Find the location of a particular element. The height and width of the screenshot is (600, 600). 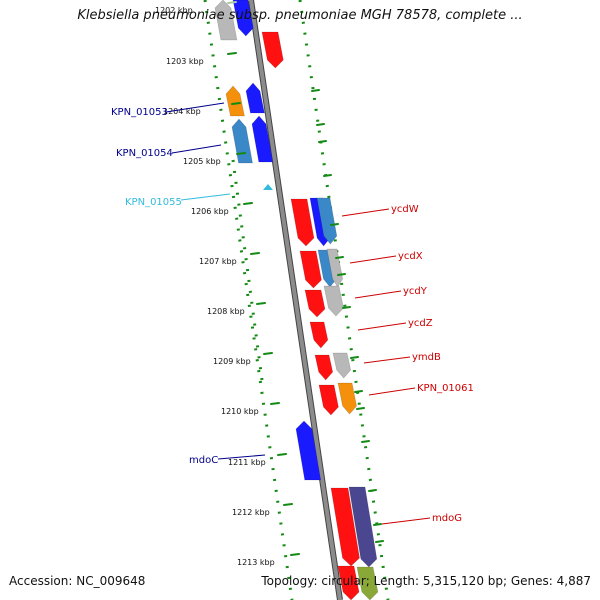

reverse-gene-ycdW-c is located at coordinates (327, 221).